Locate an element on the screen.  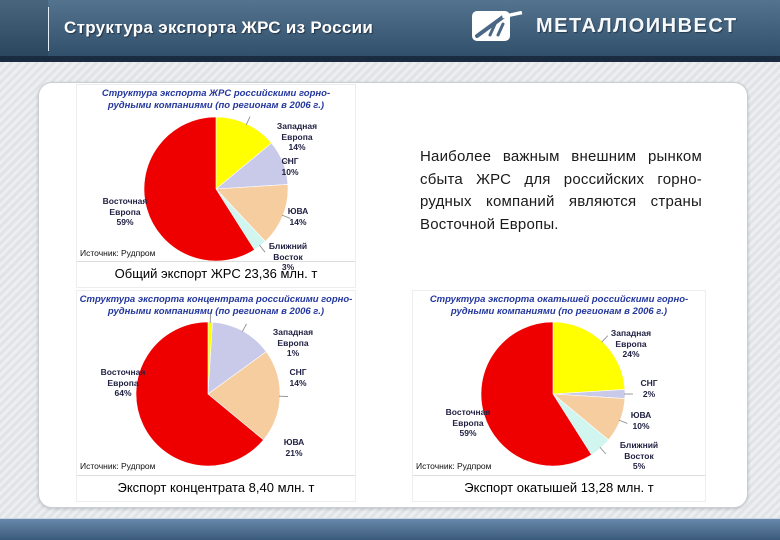
slice-label-east-europe: Восточная Европа 64% is located at coordinates (123, 383).